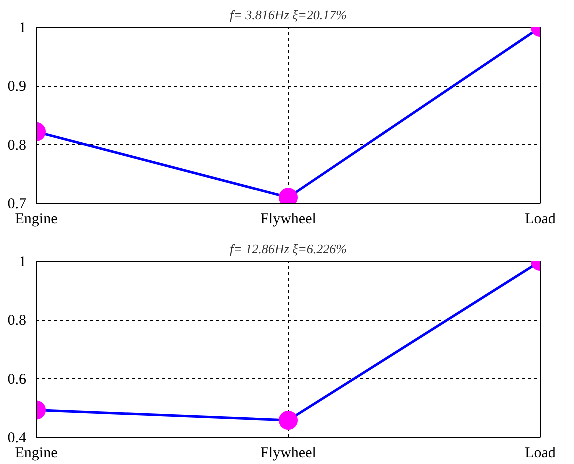  What do you see at coordinates (17, 438) in the screenshot?
I see `y-tick-label: 0.4` at bounding box center [17, 438].